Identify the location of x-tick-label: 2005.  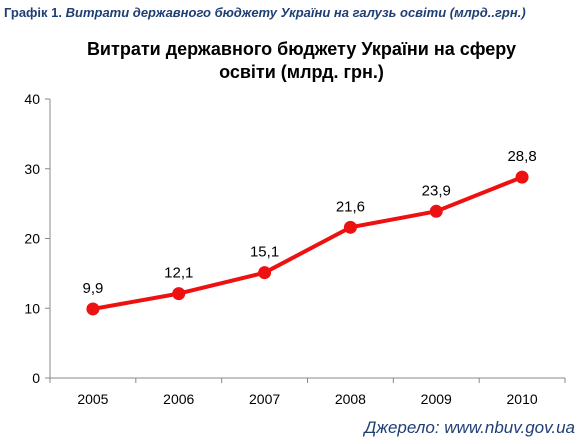
(92, 399).